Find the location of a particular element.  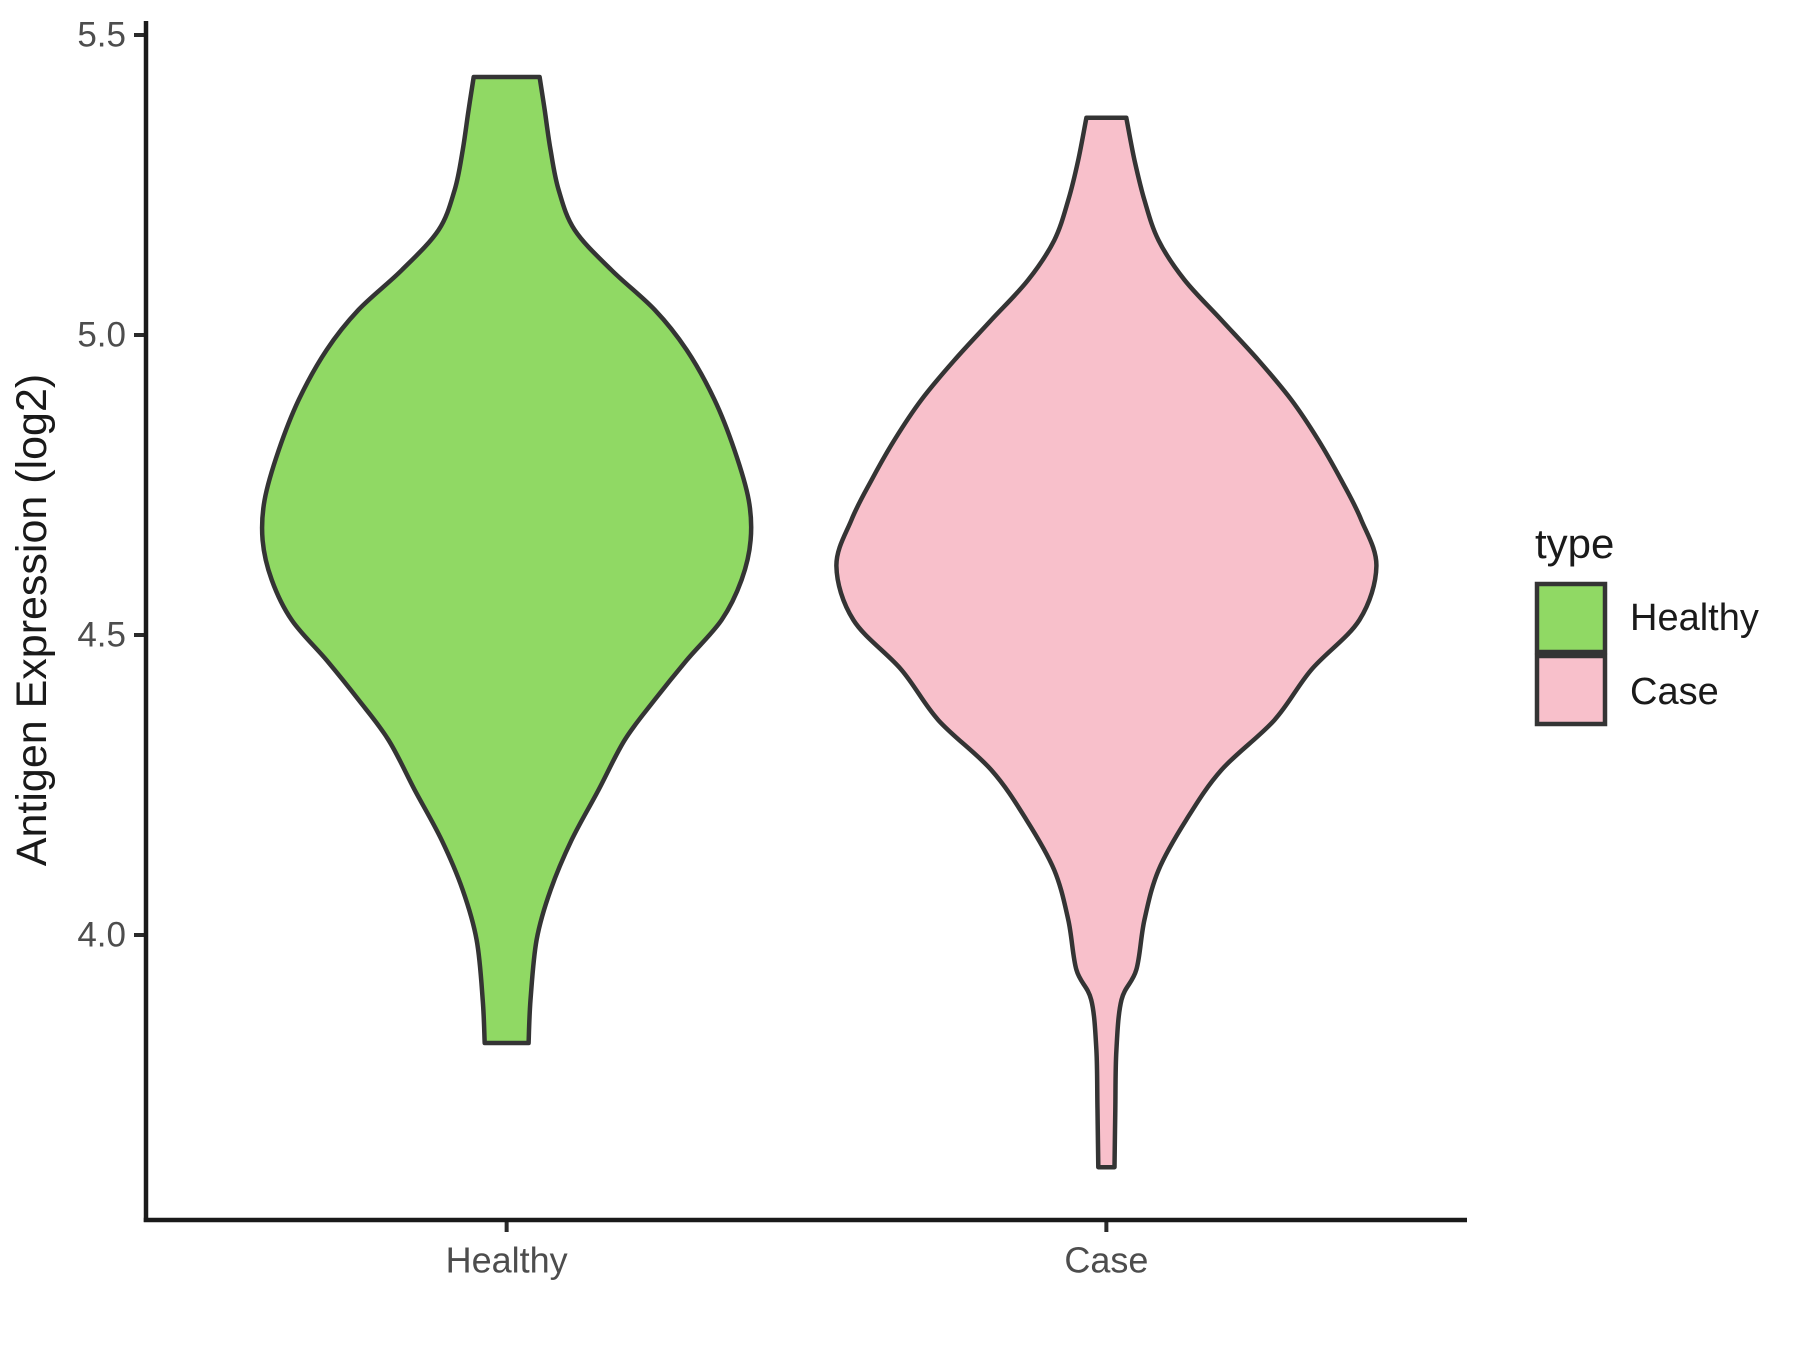

legend-key-case-swatch is located at coordinates (1571, 690).